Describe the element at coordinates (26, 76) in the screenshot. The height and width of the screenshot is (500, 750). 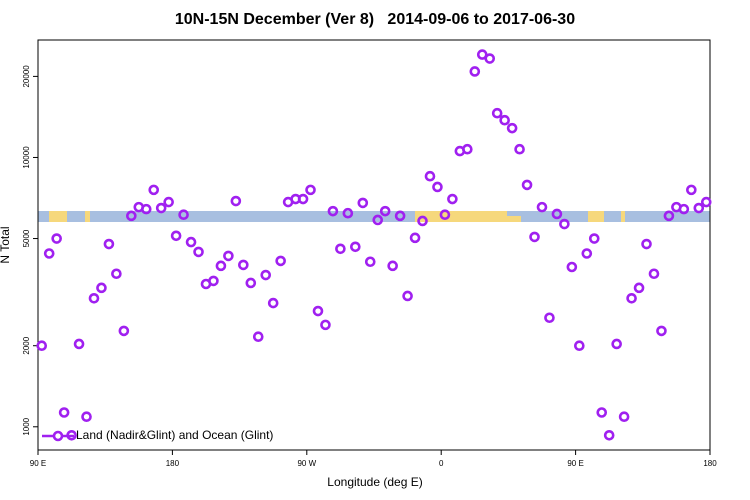
I see `y-tick-label: 20000` at that location.